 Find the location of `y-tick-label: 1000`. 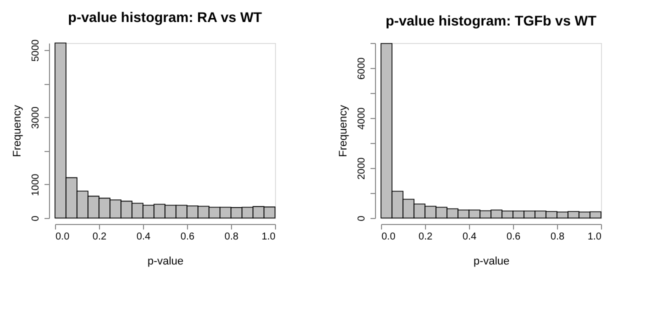

y-tick-label: 1000 is located at coordinates (36, 184).